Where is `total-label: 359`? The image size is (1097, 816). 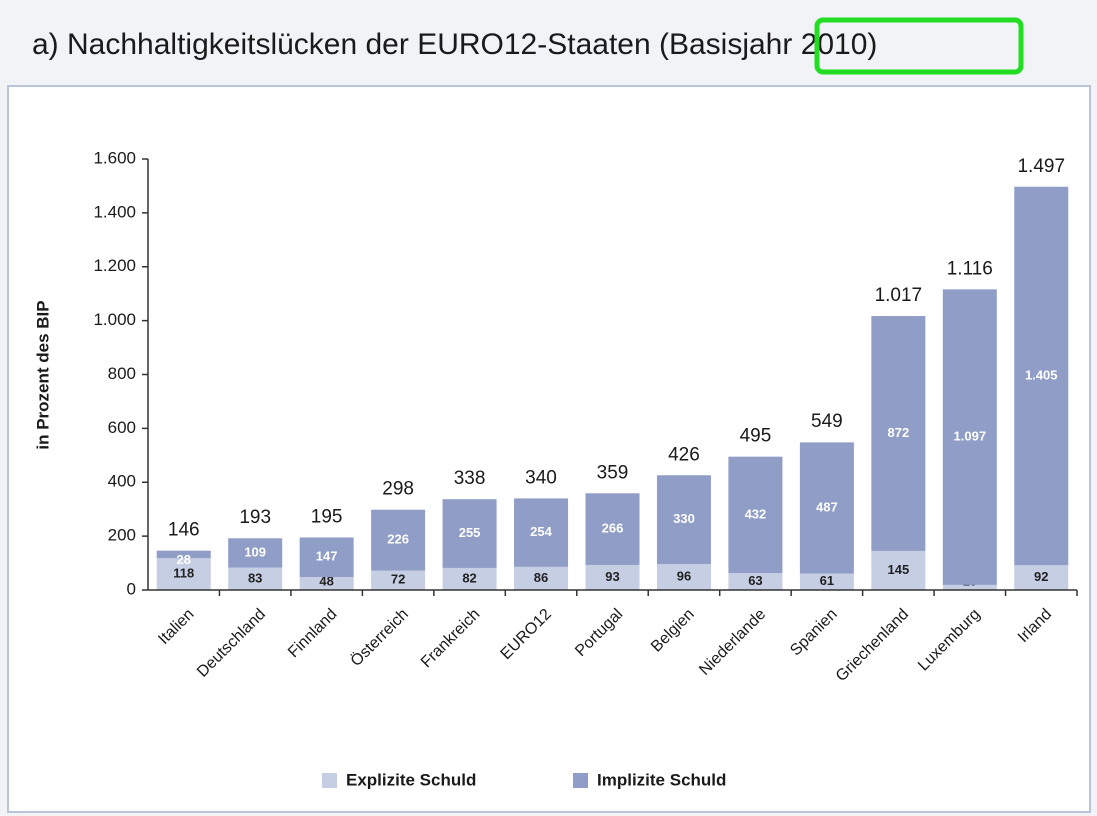 total-label: 359 is located at coordinates (613, 472).